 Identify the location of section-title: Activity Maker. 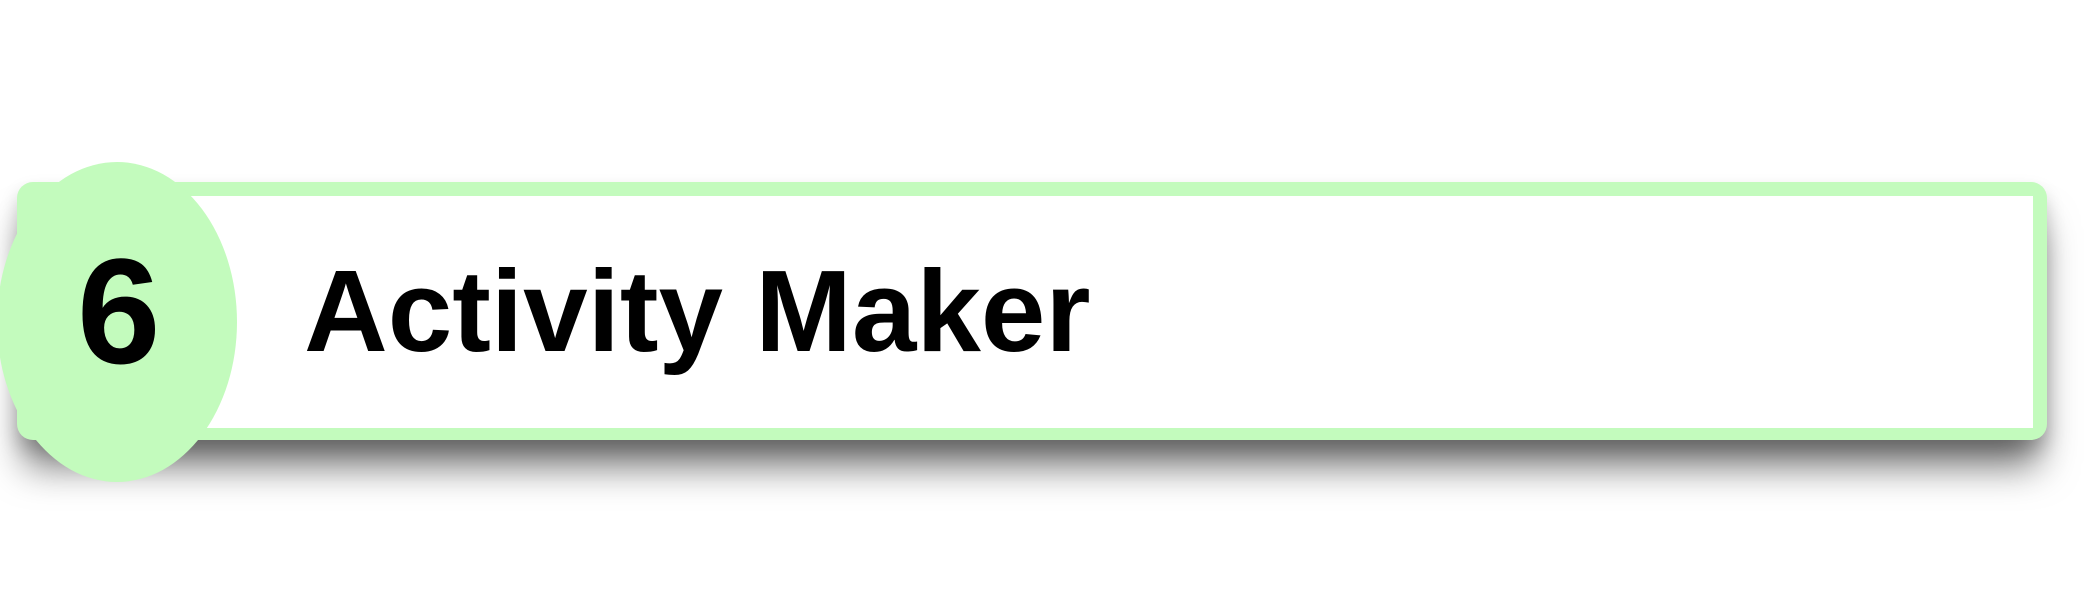
(697, 311).